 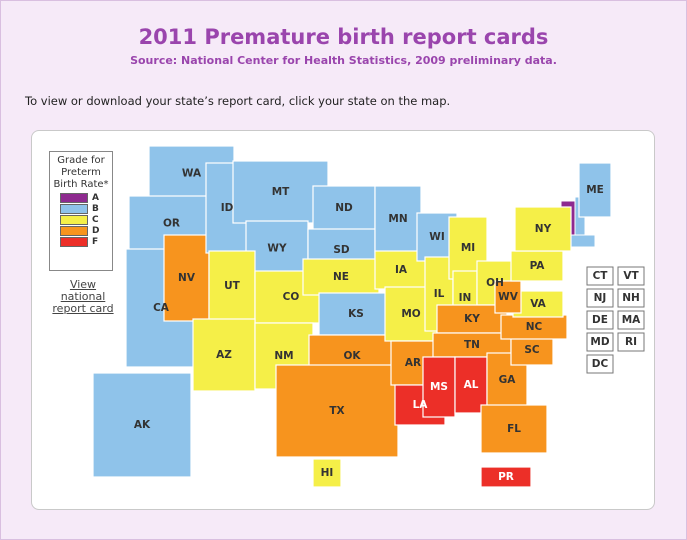 I want to click on title: 2011 Premature birth report cards, so click(x=343, y=37).